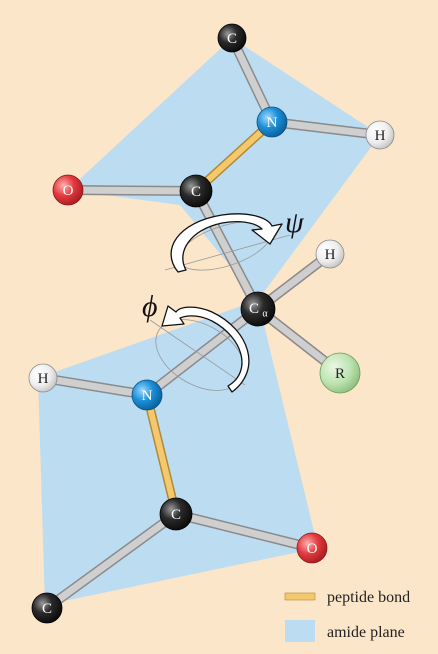 The width and height of the screenshot is (438, 654). I want to click on atom-h-alpha: H, so click(330, 254).